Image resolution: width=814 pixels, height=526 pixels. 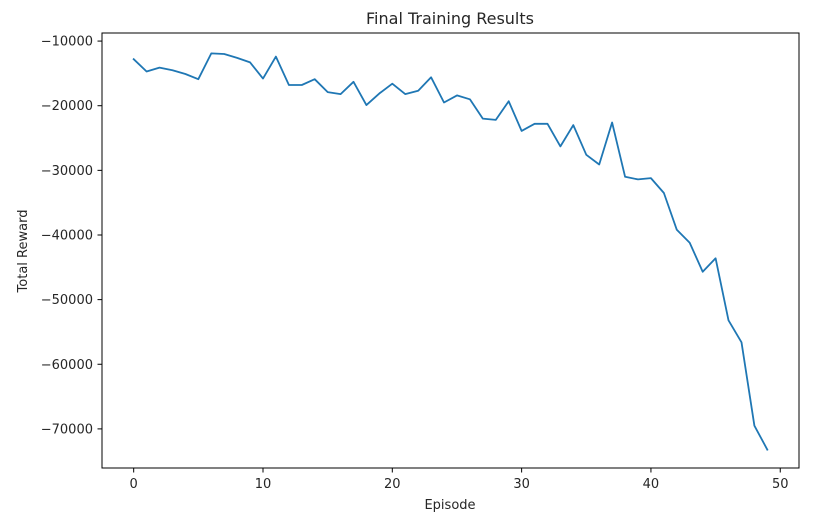 I want to click on x-tick-label: 20, so click(x=392, y=484).